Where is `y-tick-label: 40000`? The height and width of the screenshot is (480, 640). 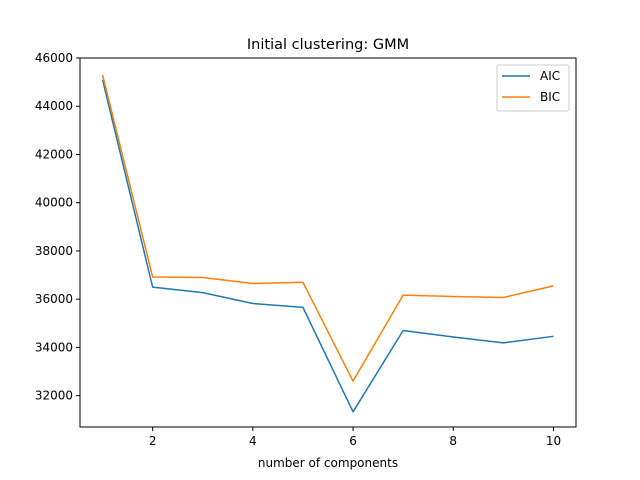 y-tick-label: 40000 is located at coordinates (54, 203).